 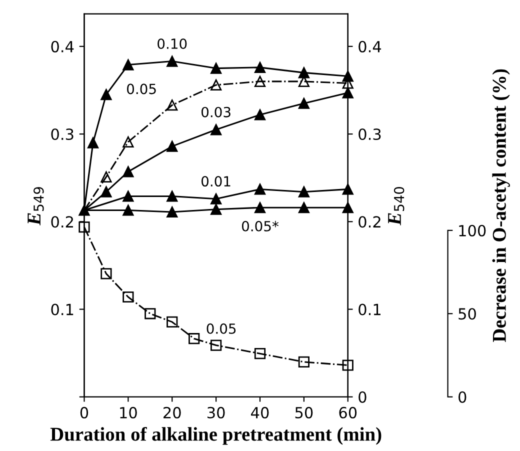 I want to click on y3-tick-label: 100, so click(x=472, y=230).